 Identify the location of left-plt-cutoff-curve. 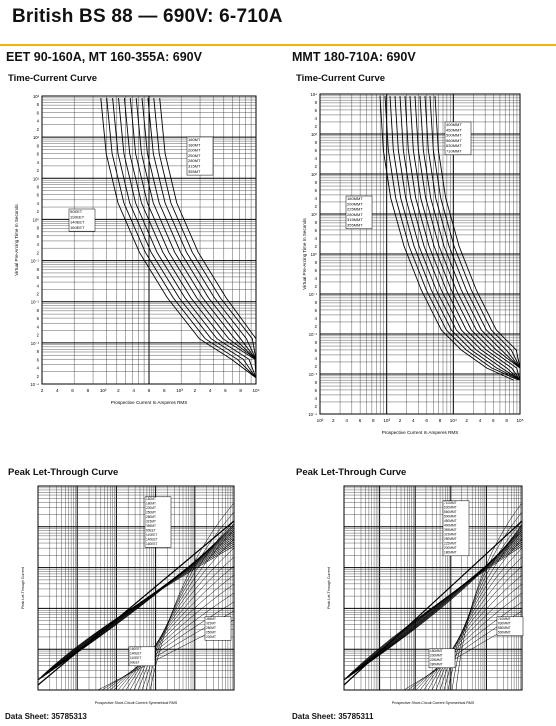
(136, 608).